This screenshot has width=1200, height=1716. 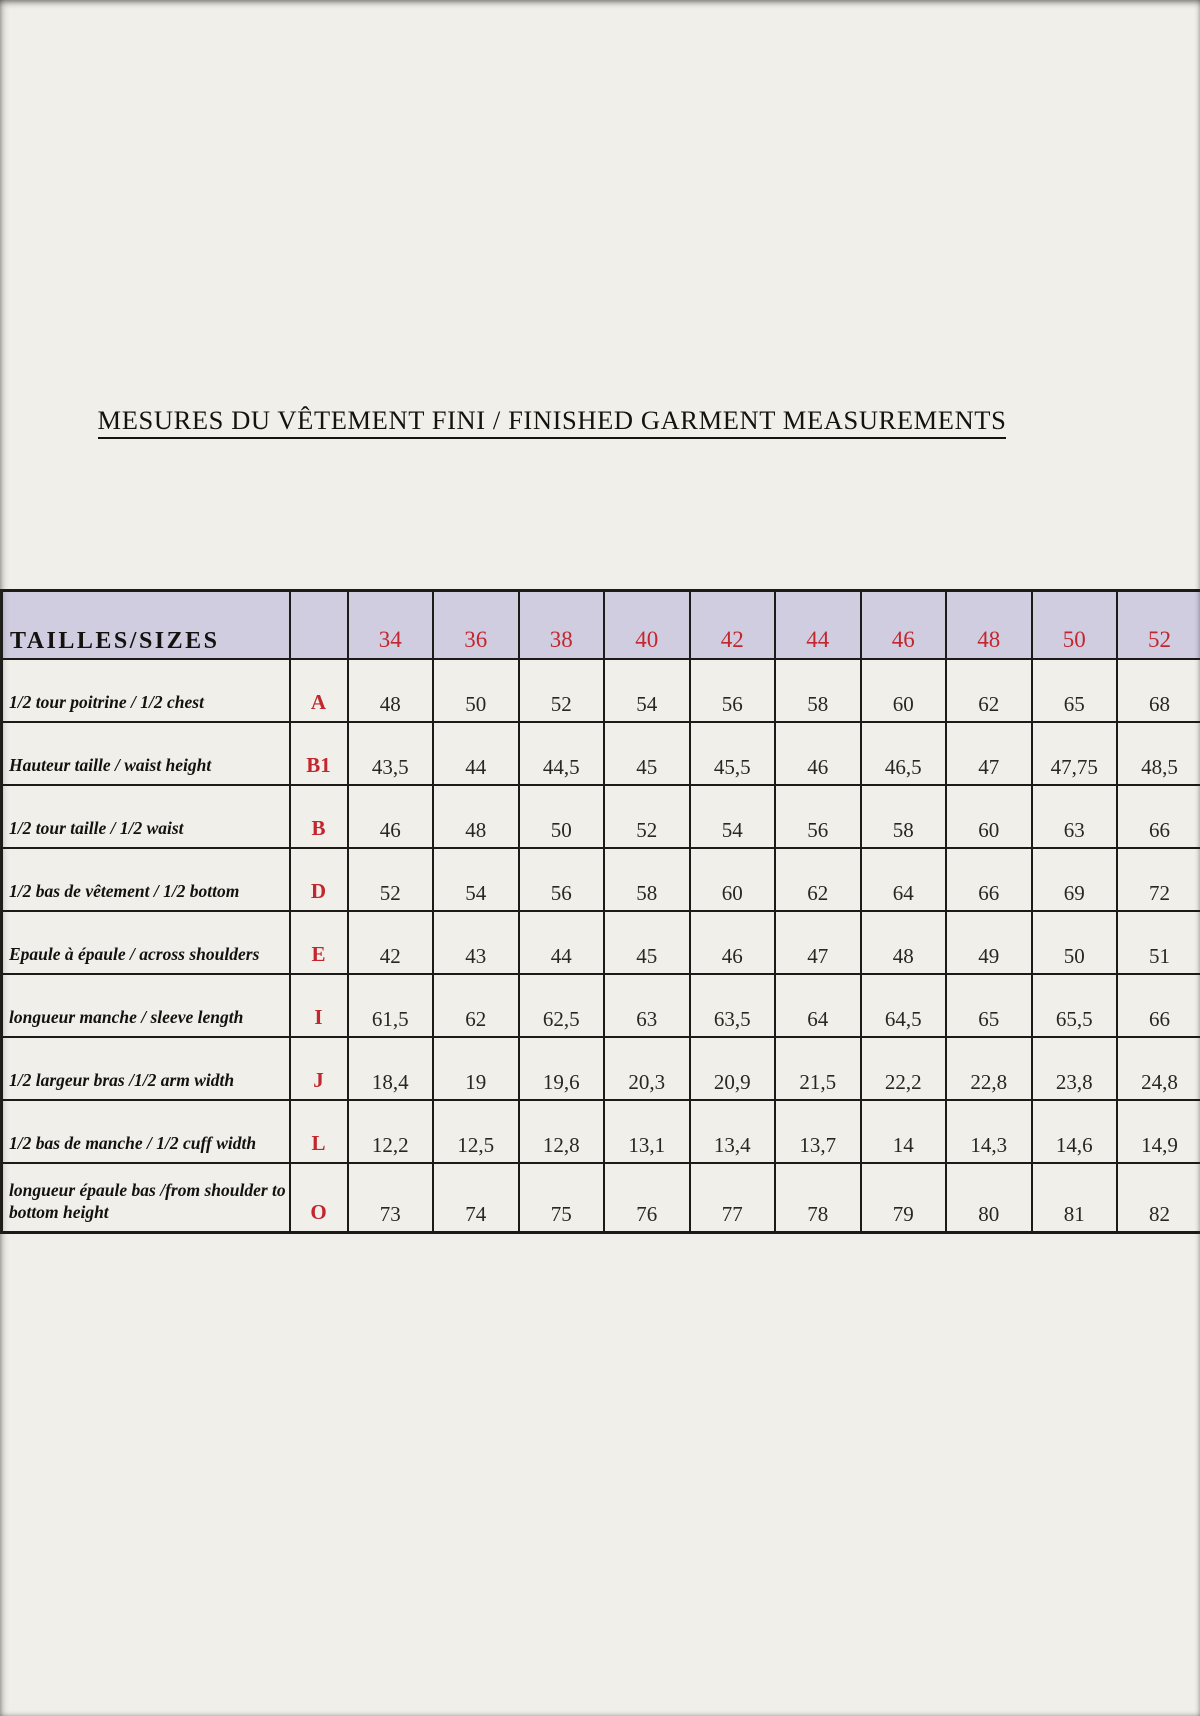 What do you see at coordinates (390, 624) in the screenshot?
I see `size-header-cell: 34` at bounding box center [390, 624].